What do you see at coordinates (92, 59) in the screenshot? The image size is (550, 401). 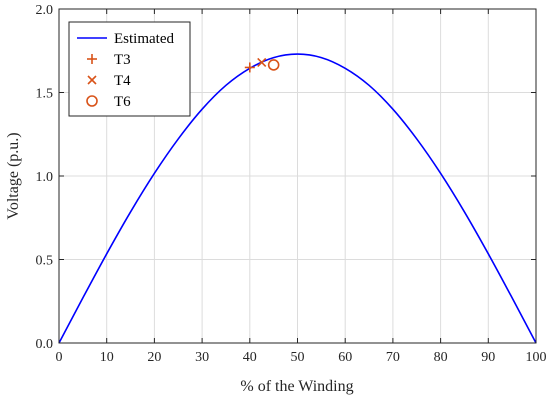 I see `legend-swatch-t3` at bounding box center [92, 59].